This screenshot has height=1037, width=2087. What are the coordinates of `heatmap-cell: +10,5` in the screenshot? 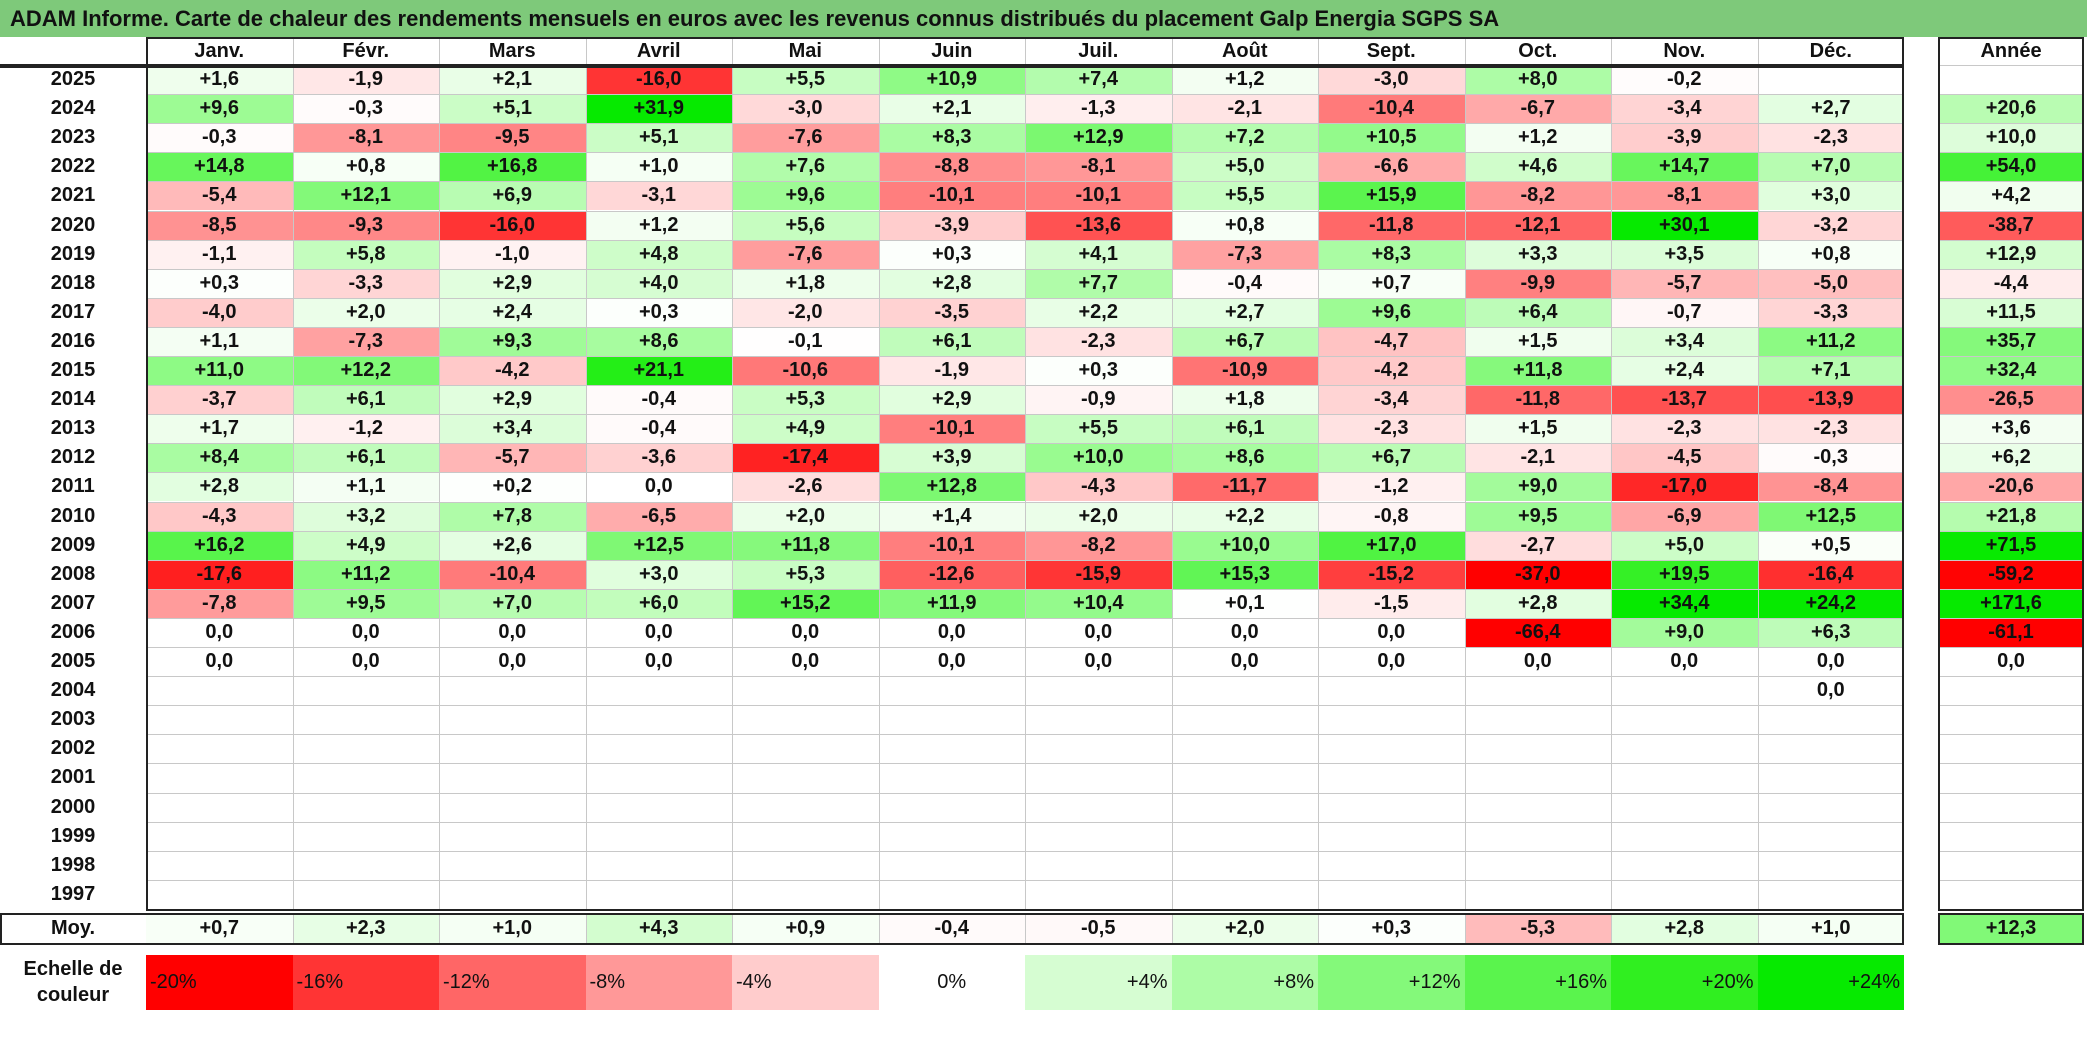 It's located at (1391, 138).